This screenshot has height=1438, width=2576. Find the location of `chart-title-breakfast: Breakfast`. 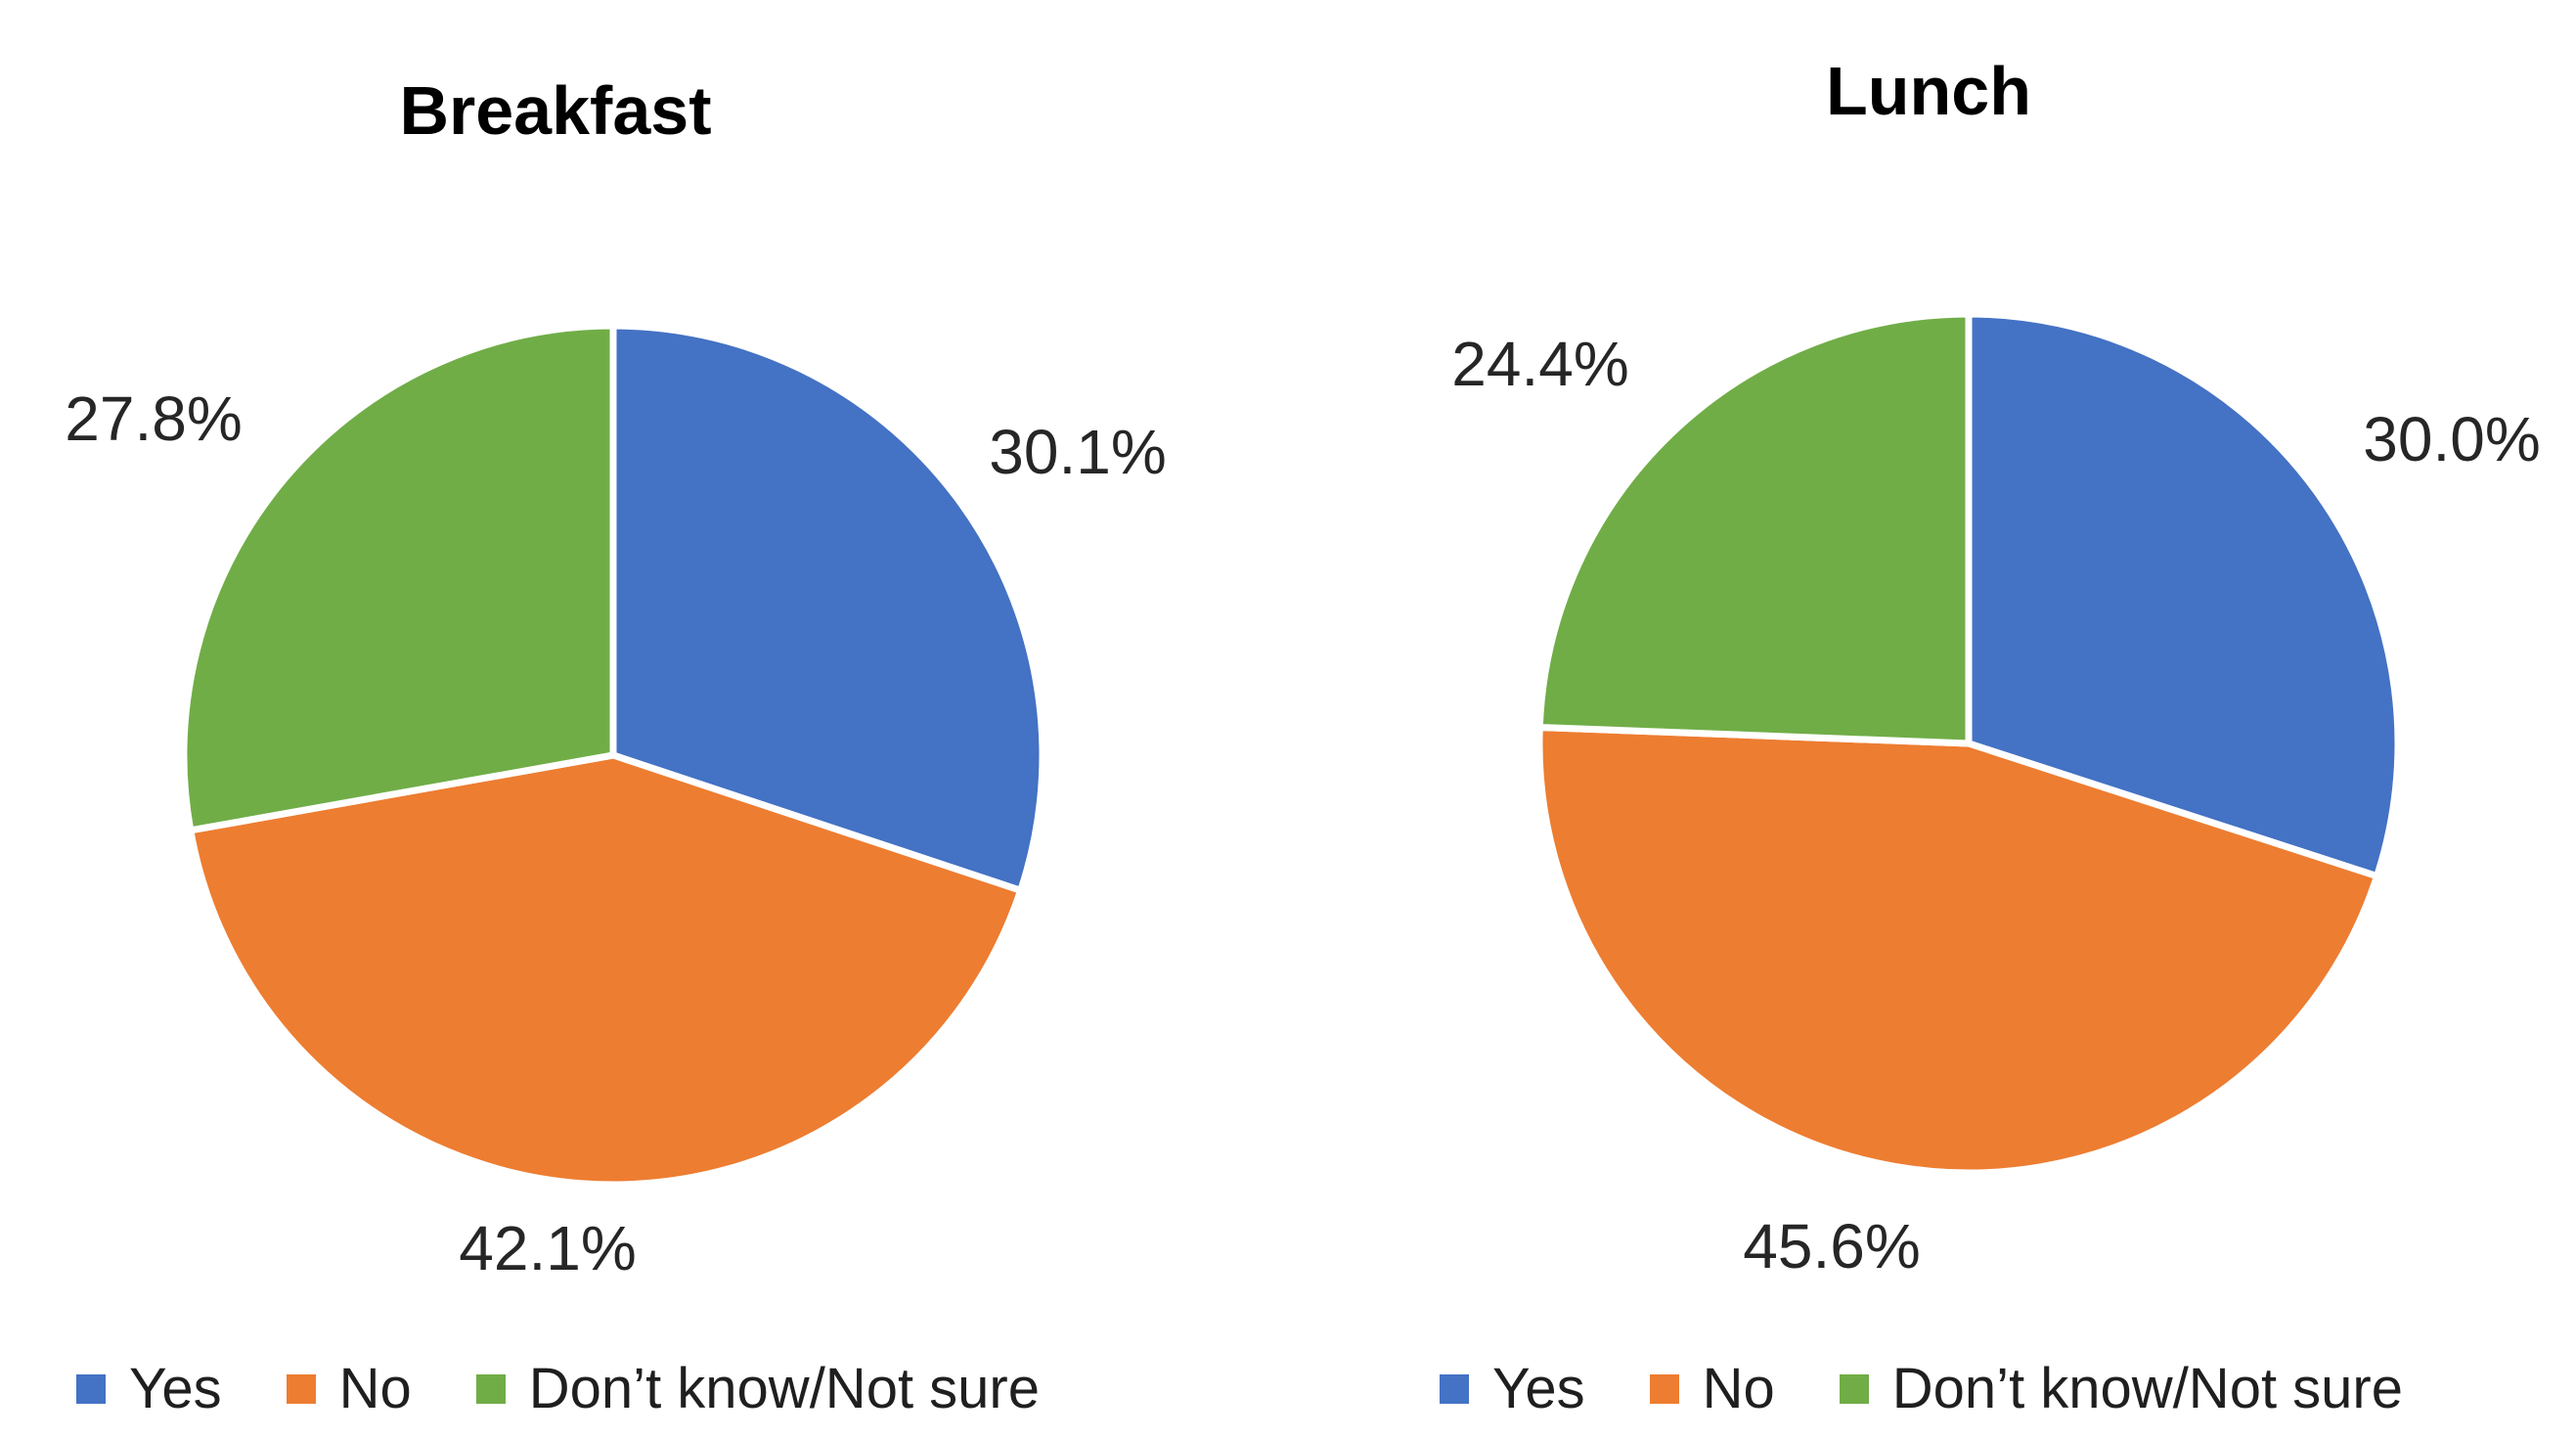

chart-title-breakfast: Breakfast is located at coordinates (555, 111).